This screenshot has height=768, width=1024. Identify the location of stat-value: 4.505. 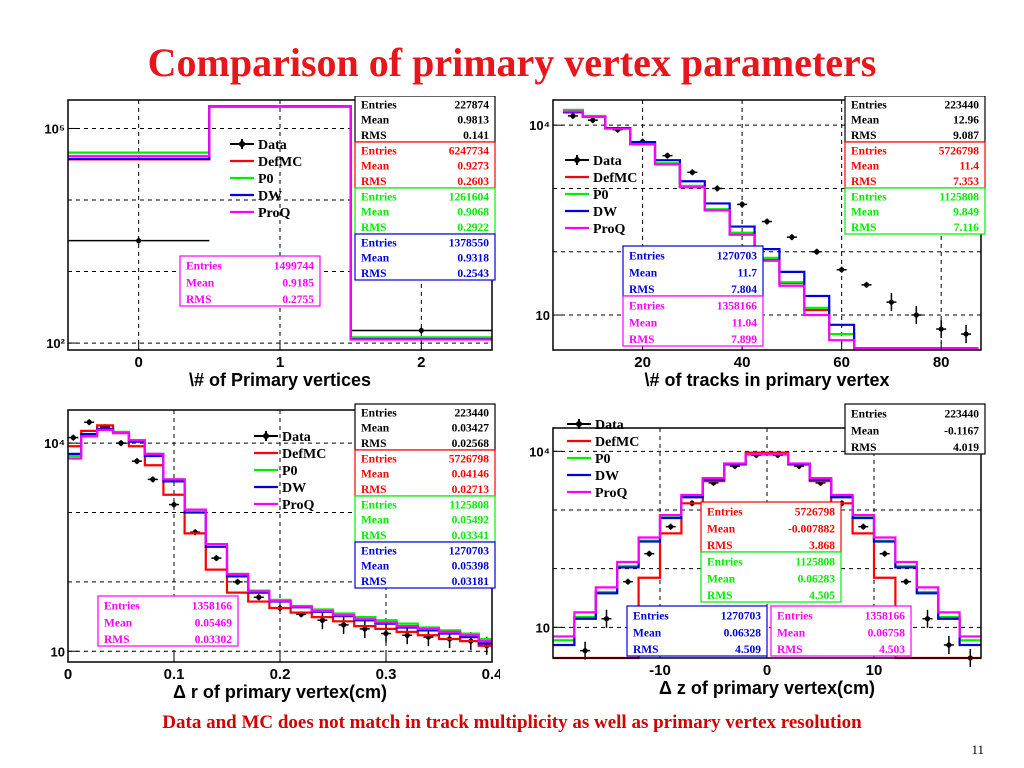
(822, 596).